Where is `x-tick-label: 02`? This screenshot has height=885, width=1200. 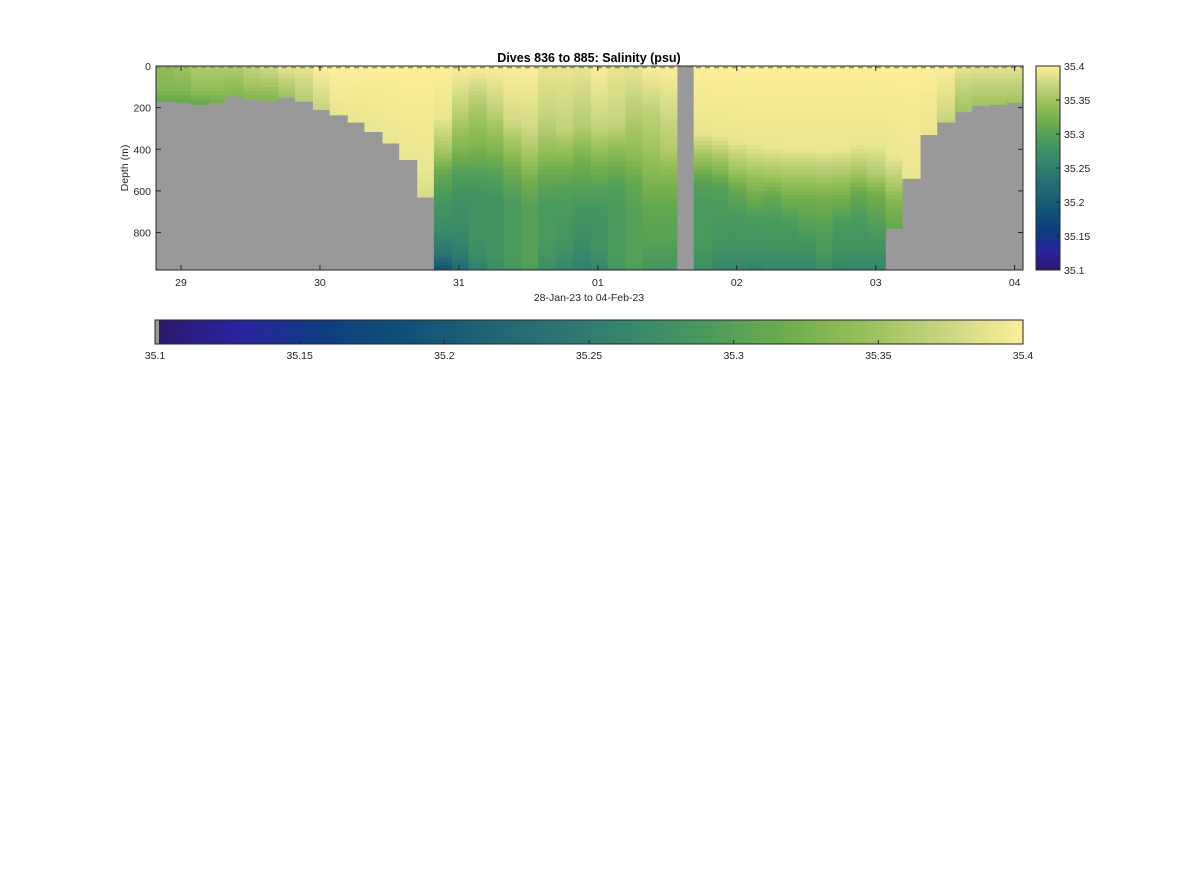 x-tick-label: 02 is located at coordinates (737, 283).